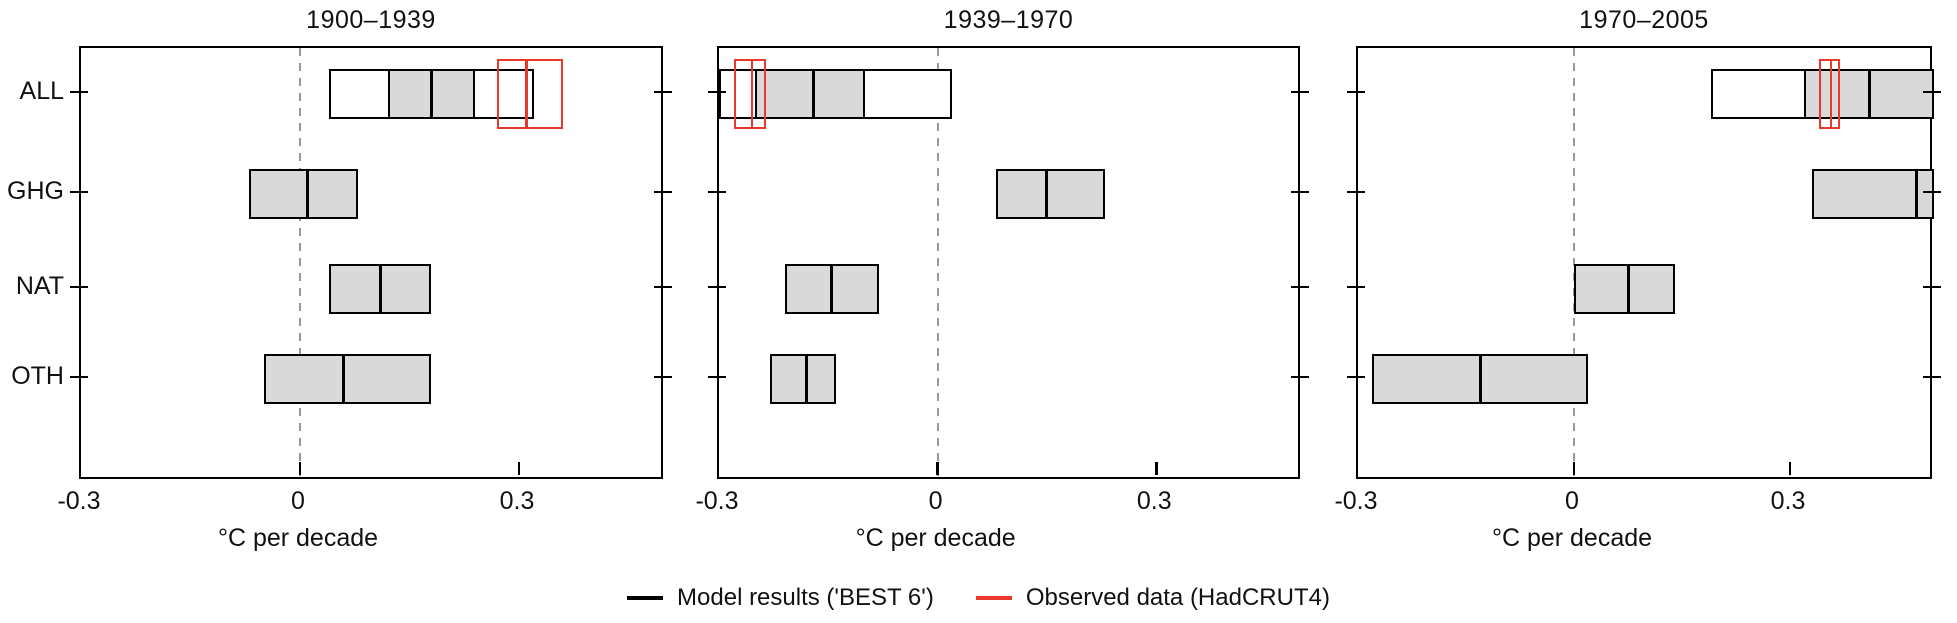 This screenshot has width=1957, height=623. Describe the element at coordinates (371, 20) in the screenshot. I see `panel-title: 1900–1939` at that location.